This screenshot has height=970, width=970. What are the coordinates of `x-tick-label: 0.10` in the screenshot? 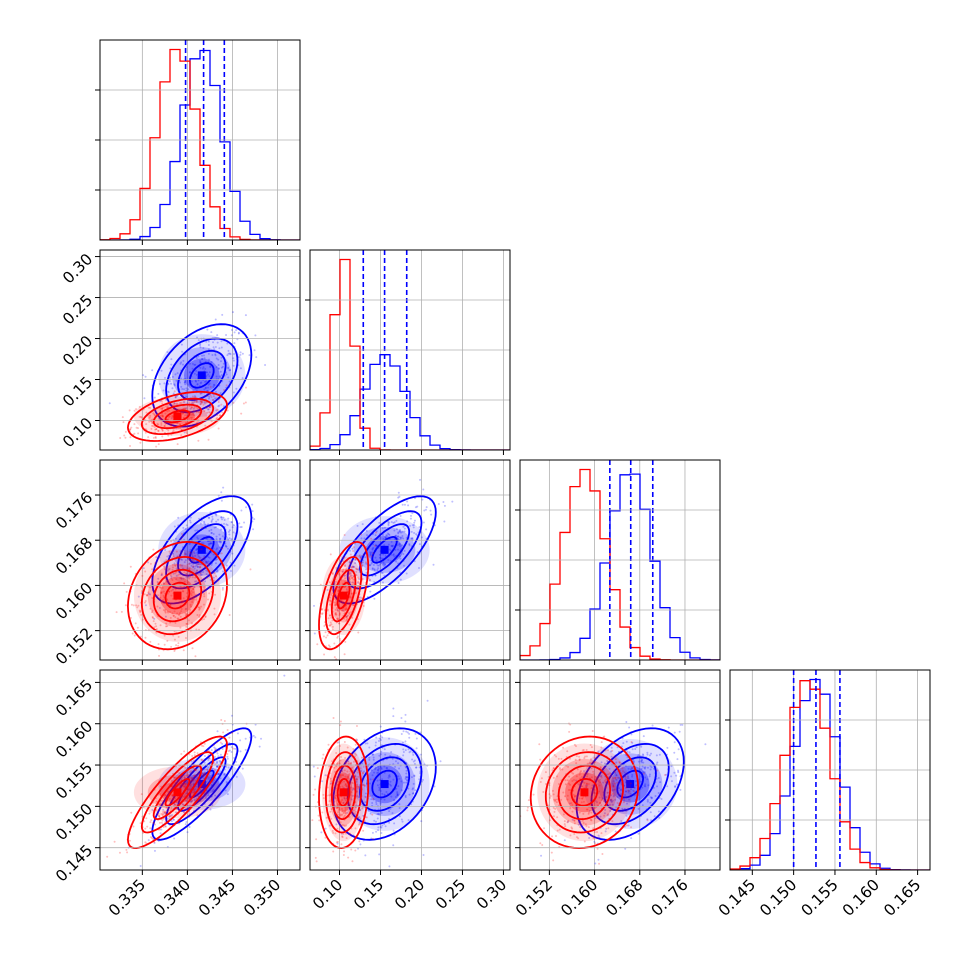 It's located at (327, 894).